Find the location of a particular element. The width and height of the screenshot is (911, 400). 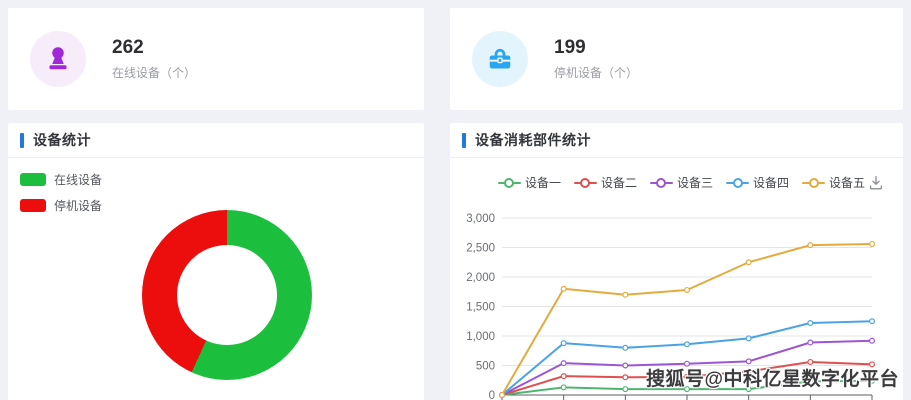

legend-item-设备三: 设备三 is located at coordinates (681, 182).